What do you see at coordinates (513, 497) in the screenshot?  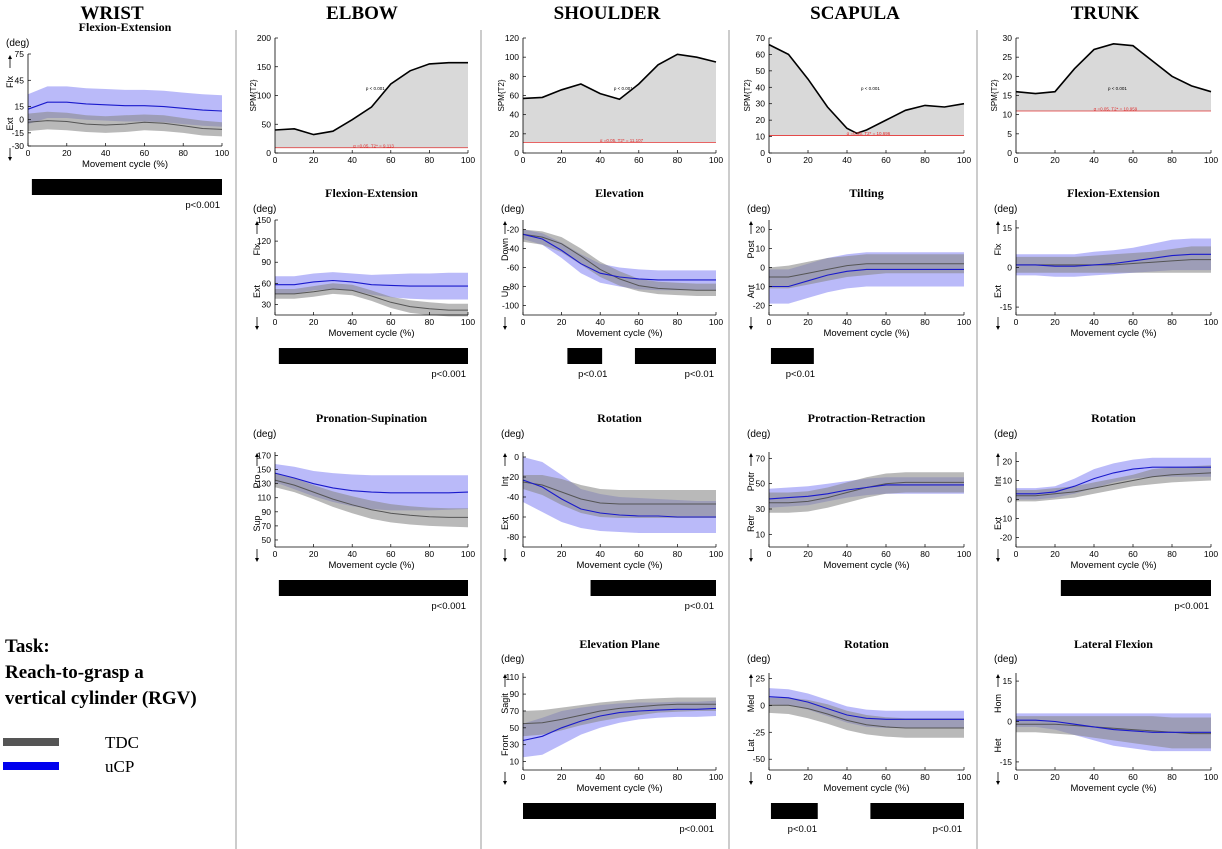 I see `y-tick-label: -40` at bounding box center [513, 497].